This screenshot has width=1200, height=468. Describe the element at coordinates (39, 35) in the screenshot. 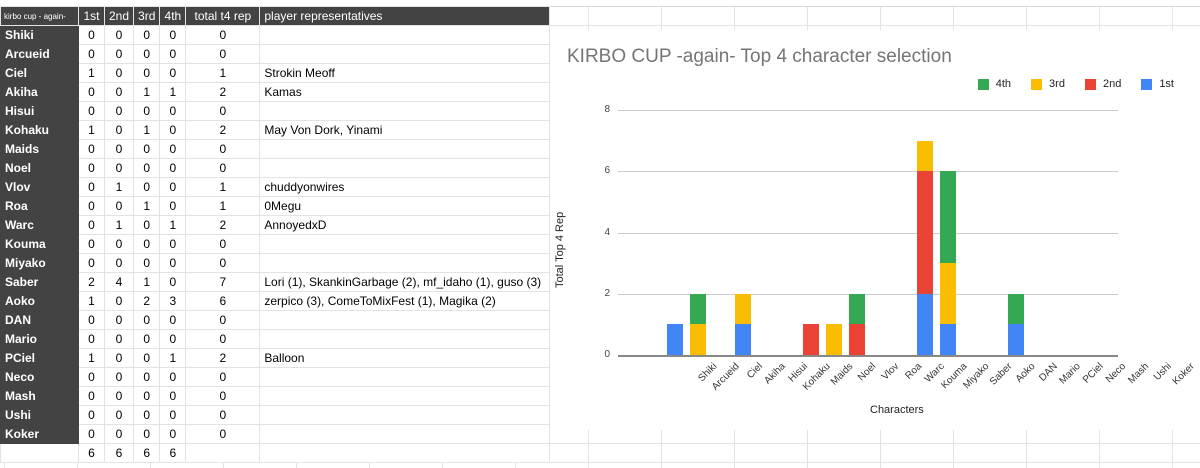

I see `character-name-cell: Shiki` at that location.